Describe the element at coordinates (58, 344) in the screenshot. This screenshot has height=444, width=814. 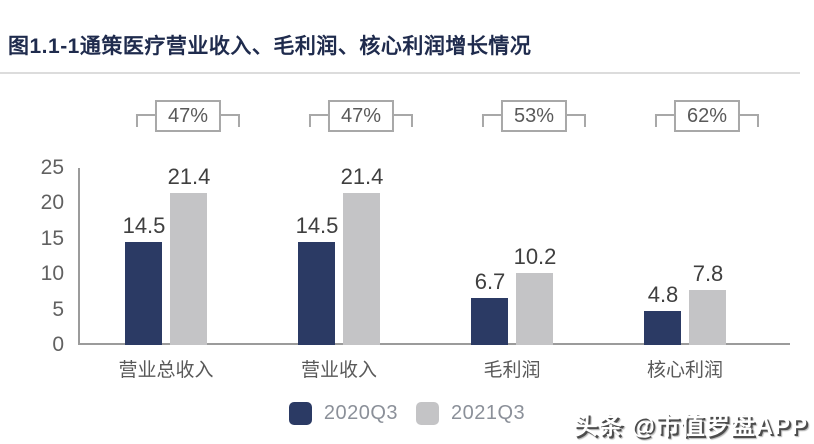
I see `y-axis-tick: 0` at that location.